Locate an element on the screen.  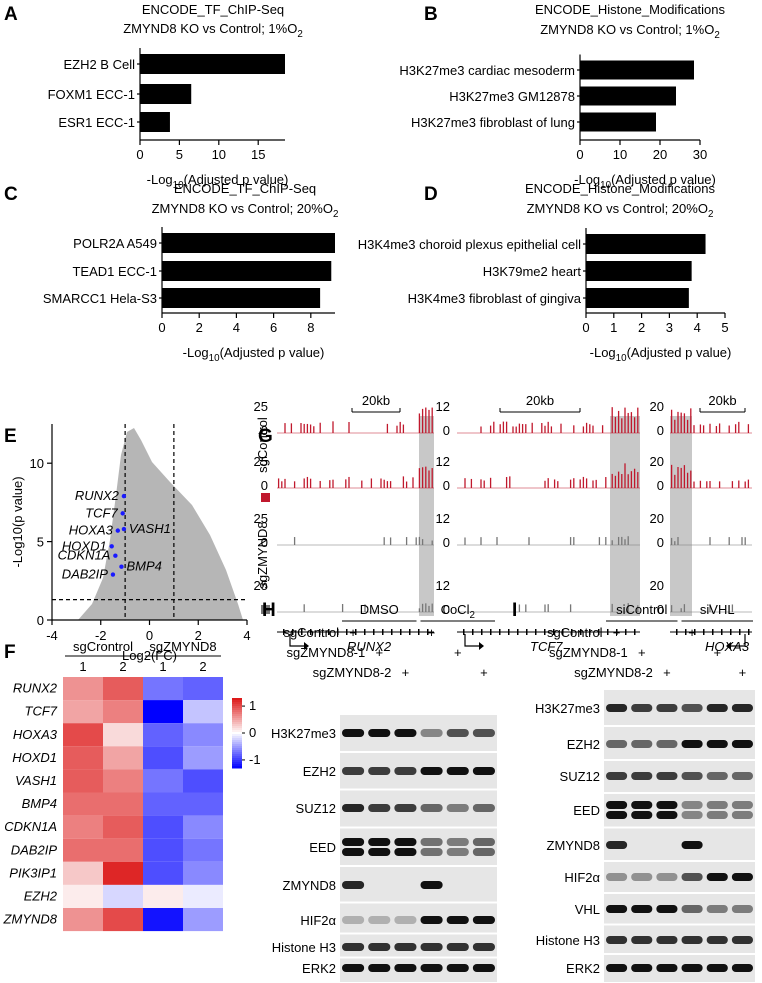
panel-letter: C is located at coordinates (11, 194).